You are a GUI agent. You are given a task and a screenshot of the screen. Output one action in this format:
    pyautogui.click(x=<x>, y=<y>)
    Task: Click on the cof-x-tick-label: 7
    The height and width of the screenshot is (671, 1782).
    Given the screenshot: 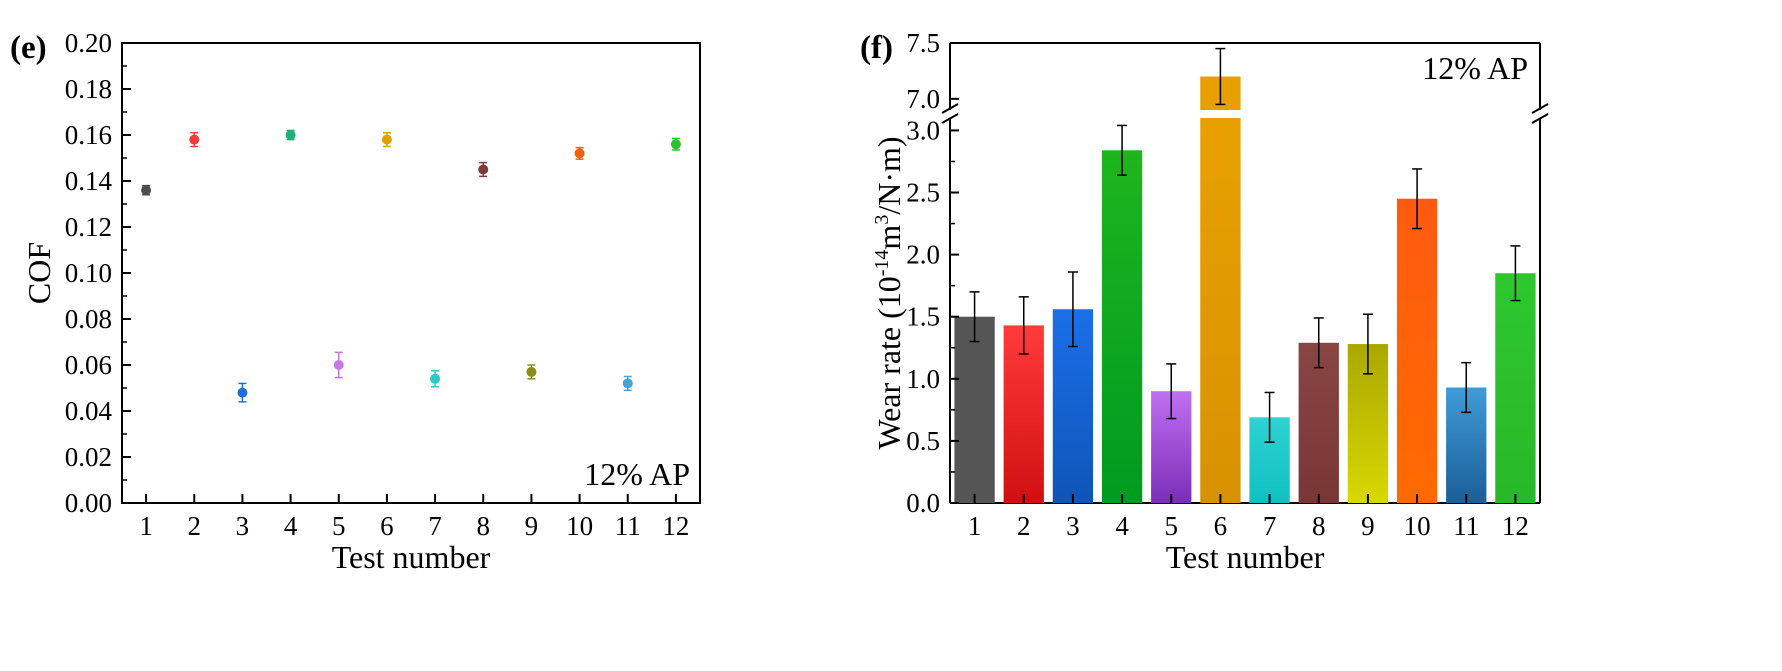 What is the action you would take?
    pyautogui.click(x=435, y=526)
    